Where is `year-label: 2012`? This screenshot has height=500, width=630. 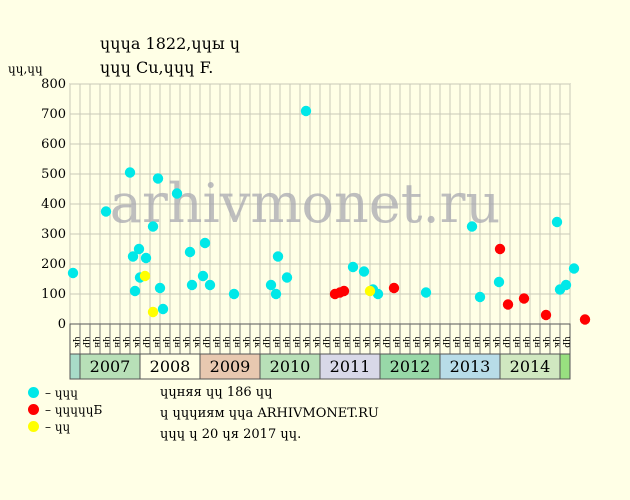 year-label: 2012 is located at coordinates (410, 366).